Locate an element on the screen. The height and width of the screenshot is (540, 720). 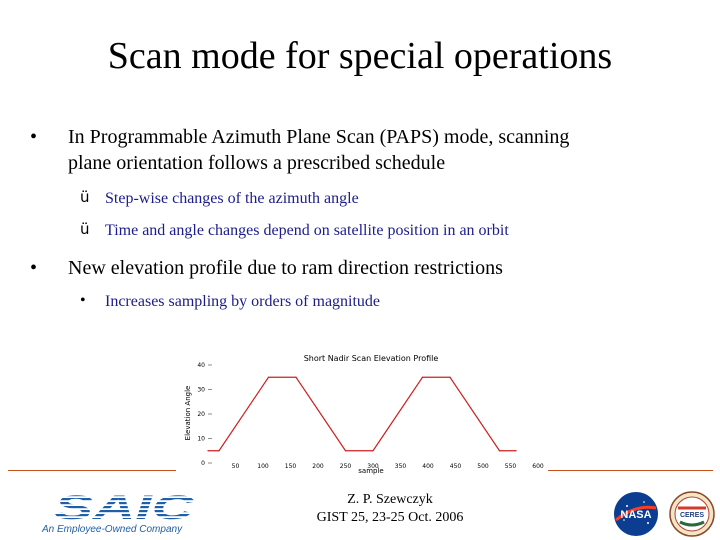
chart-title: Short Nadir Scan Elevation Profile is located at coordinates (371, 358).